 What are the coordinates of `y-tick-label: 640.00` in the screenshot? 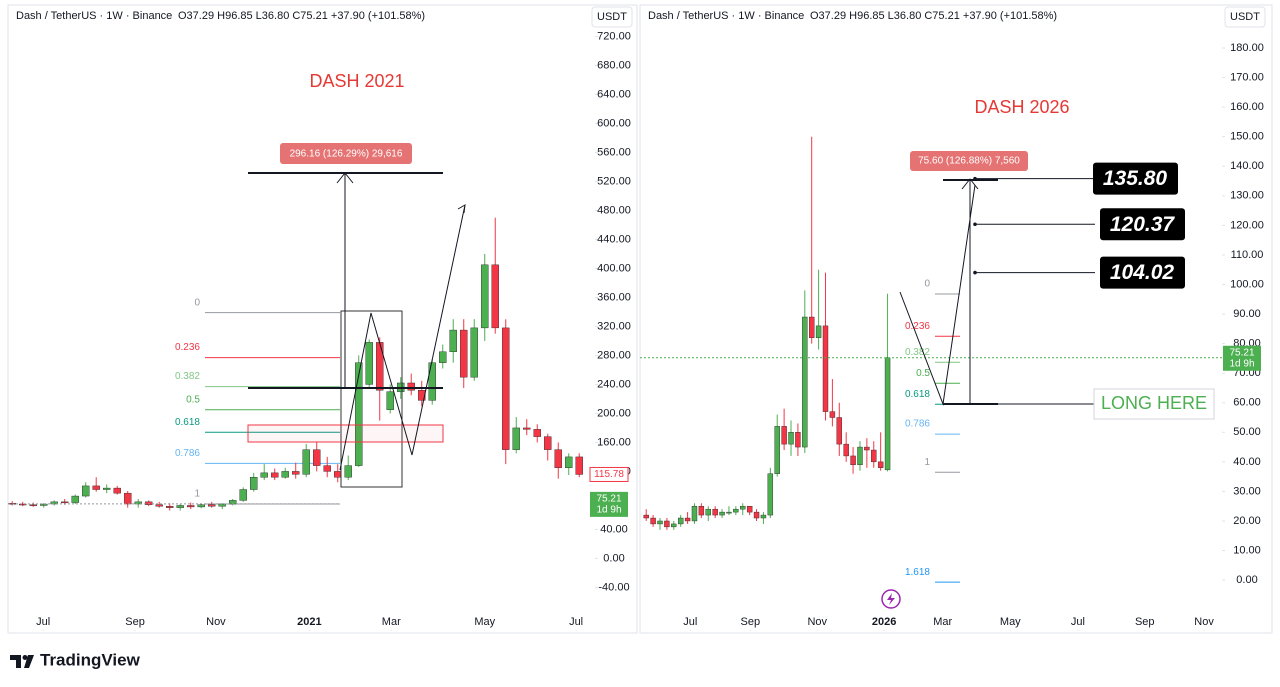 It's located at (614, 94).